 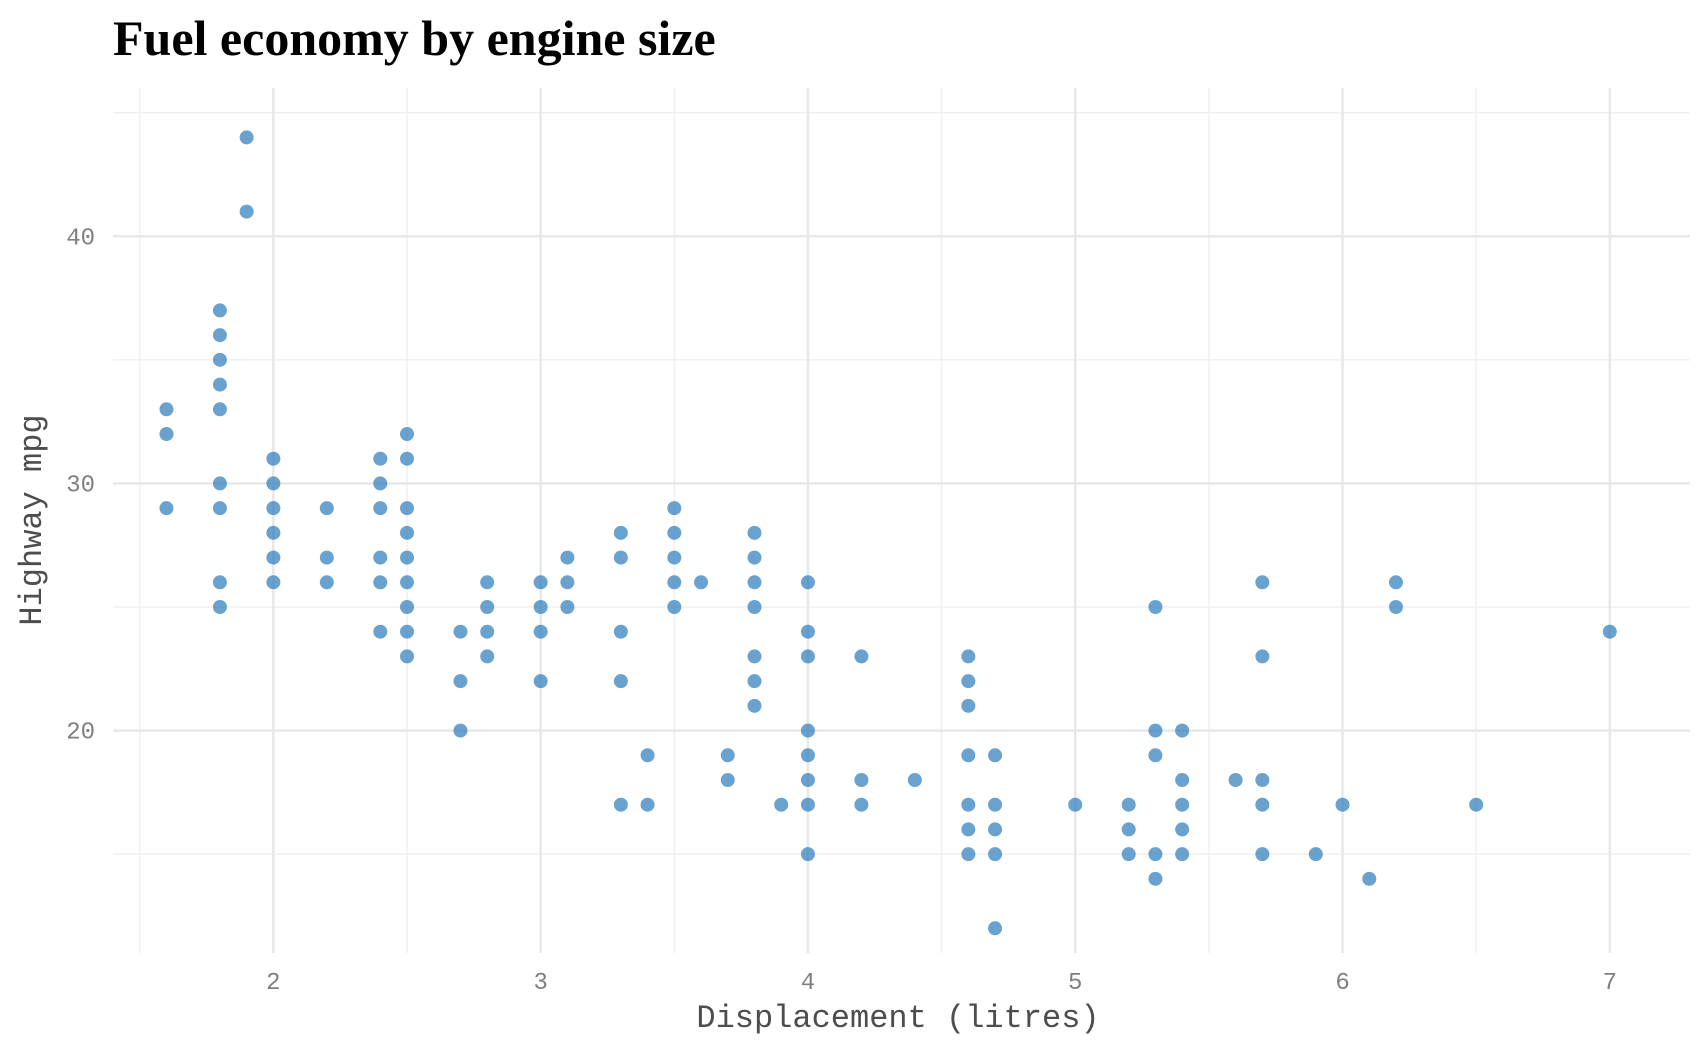 I want to click on x-tick-label: 4, so click(x=808, y=983).